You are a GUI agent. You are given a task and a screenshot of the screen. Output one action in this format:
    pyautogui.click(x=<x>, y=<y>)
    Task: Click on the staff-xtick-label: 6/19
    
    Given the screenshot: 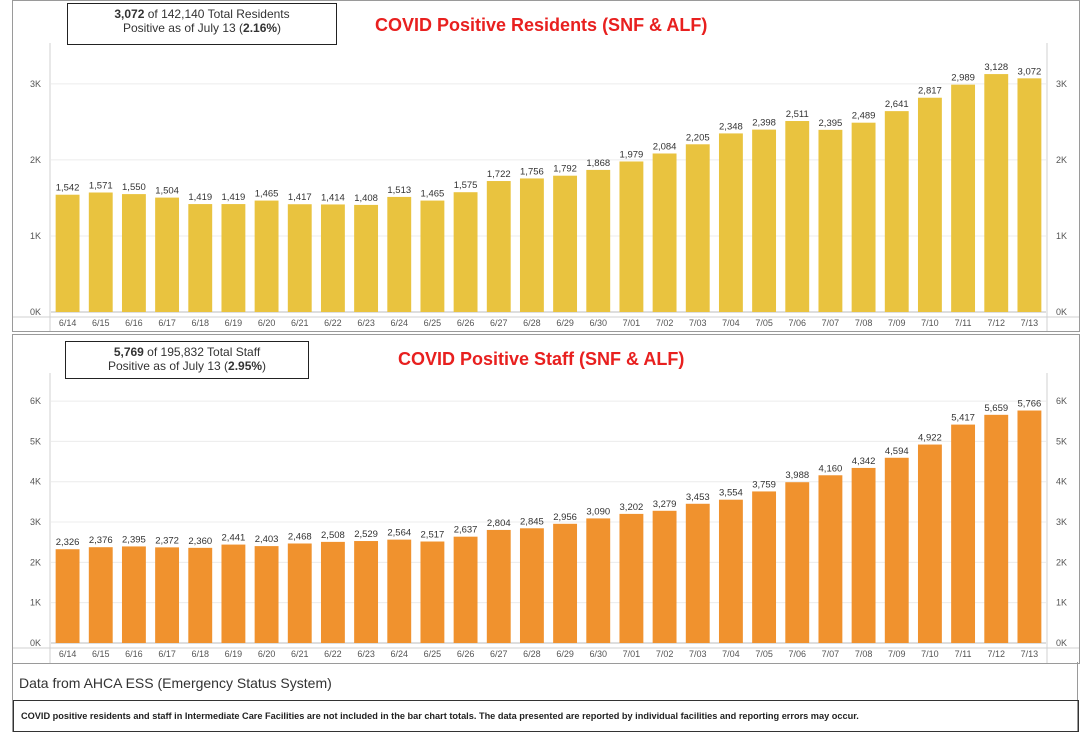 What is the action you would take?
    pyautogui.click(x=234, y=654)
    